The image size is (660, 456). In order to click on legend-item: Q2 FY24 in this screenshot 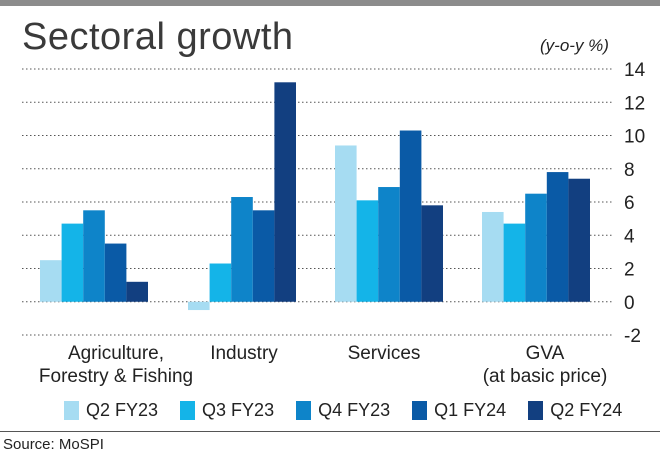, I will do `click(575, 410)`.